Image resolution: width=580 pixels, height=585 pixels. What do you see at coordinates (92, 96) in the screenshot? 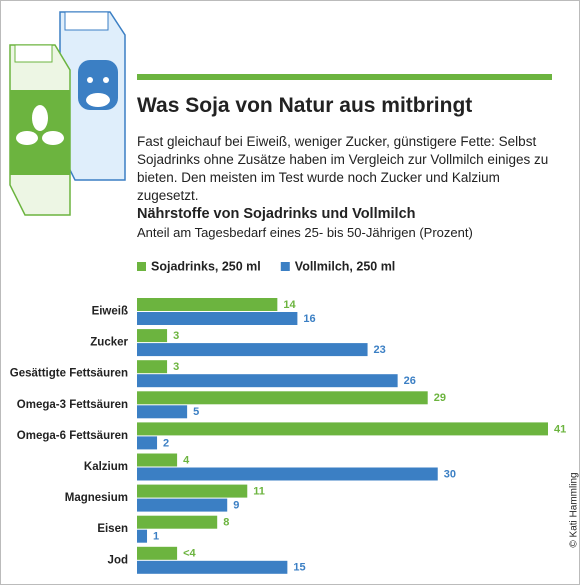
I see `milk-carton` at bounding box center [92, 96].